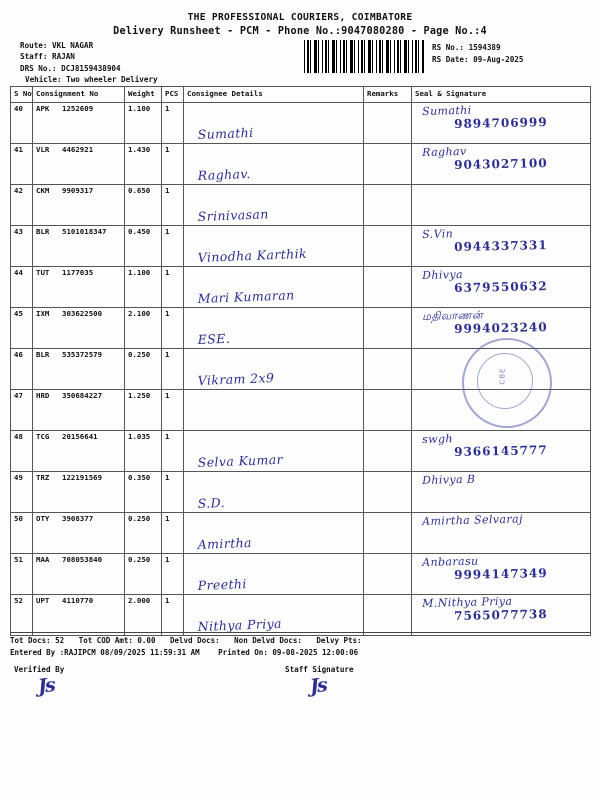 The width and height of the screenshot is (600, 800). What do you see at coordinates (501, 328) in the screenshot?
I see `cell-seal-signature: மதிவாணன் 9994023240` at bounding box center [501, 328].